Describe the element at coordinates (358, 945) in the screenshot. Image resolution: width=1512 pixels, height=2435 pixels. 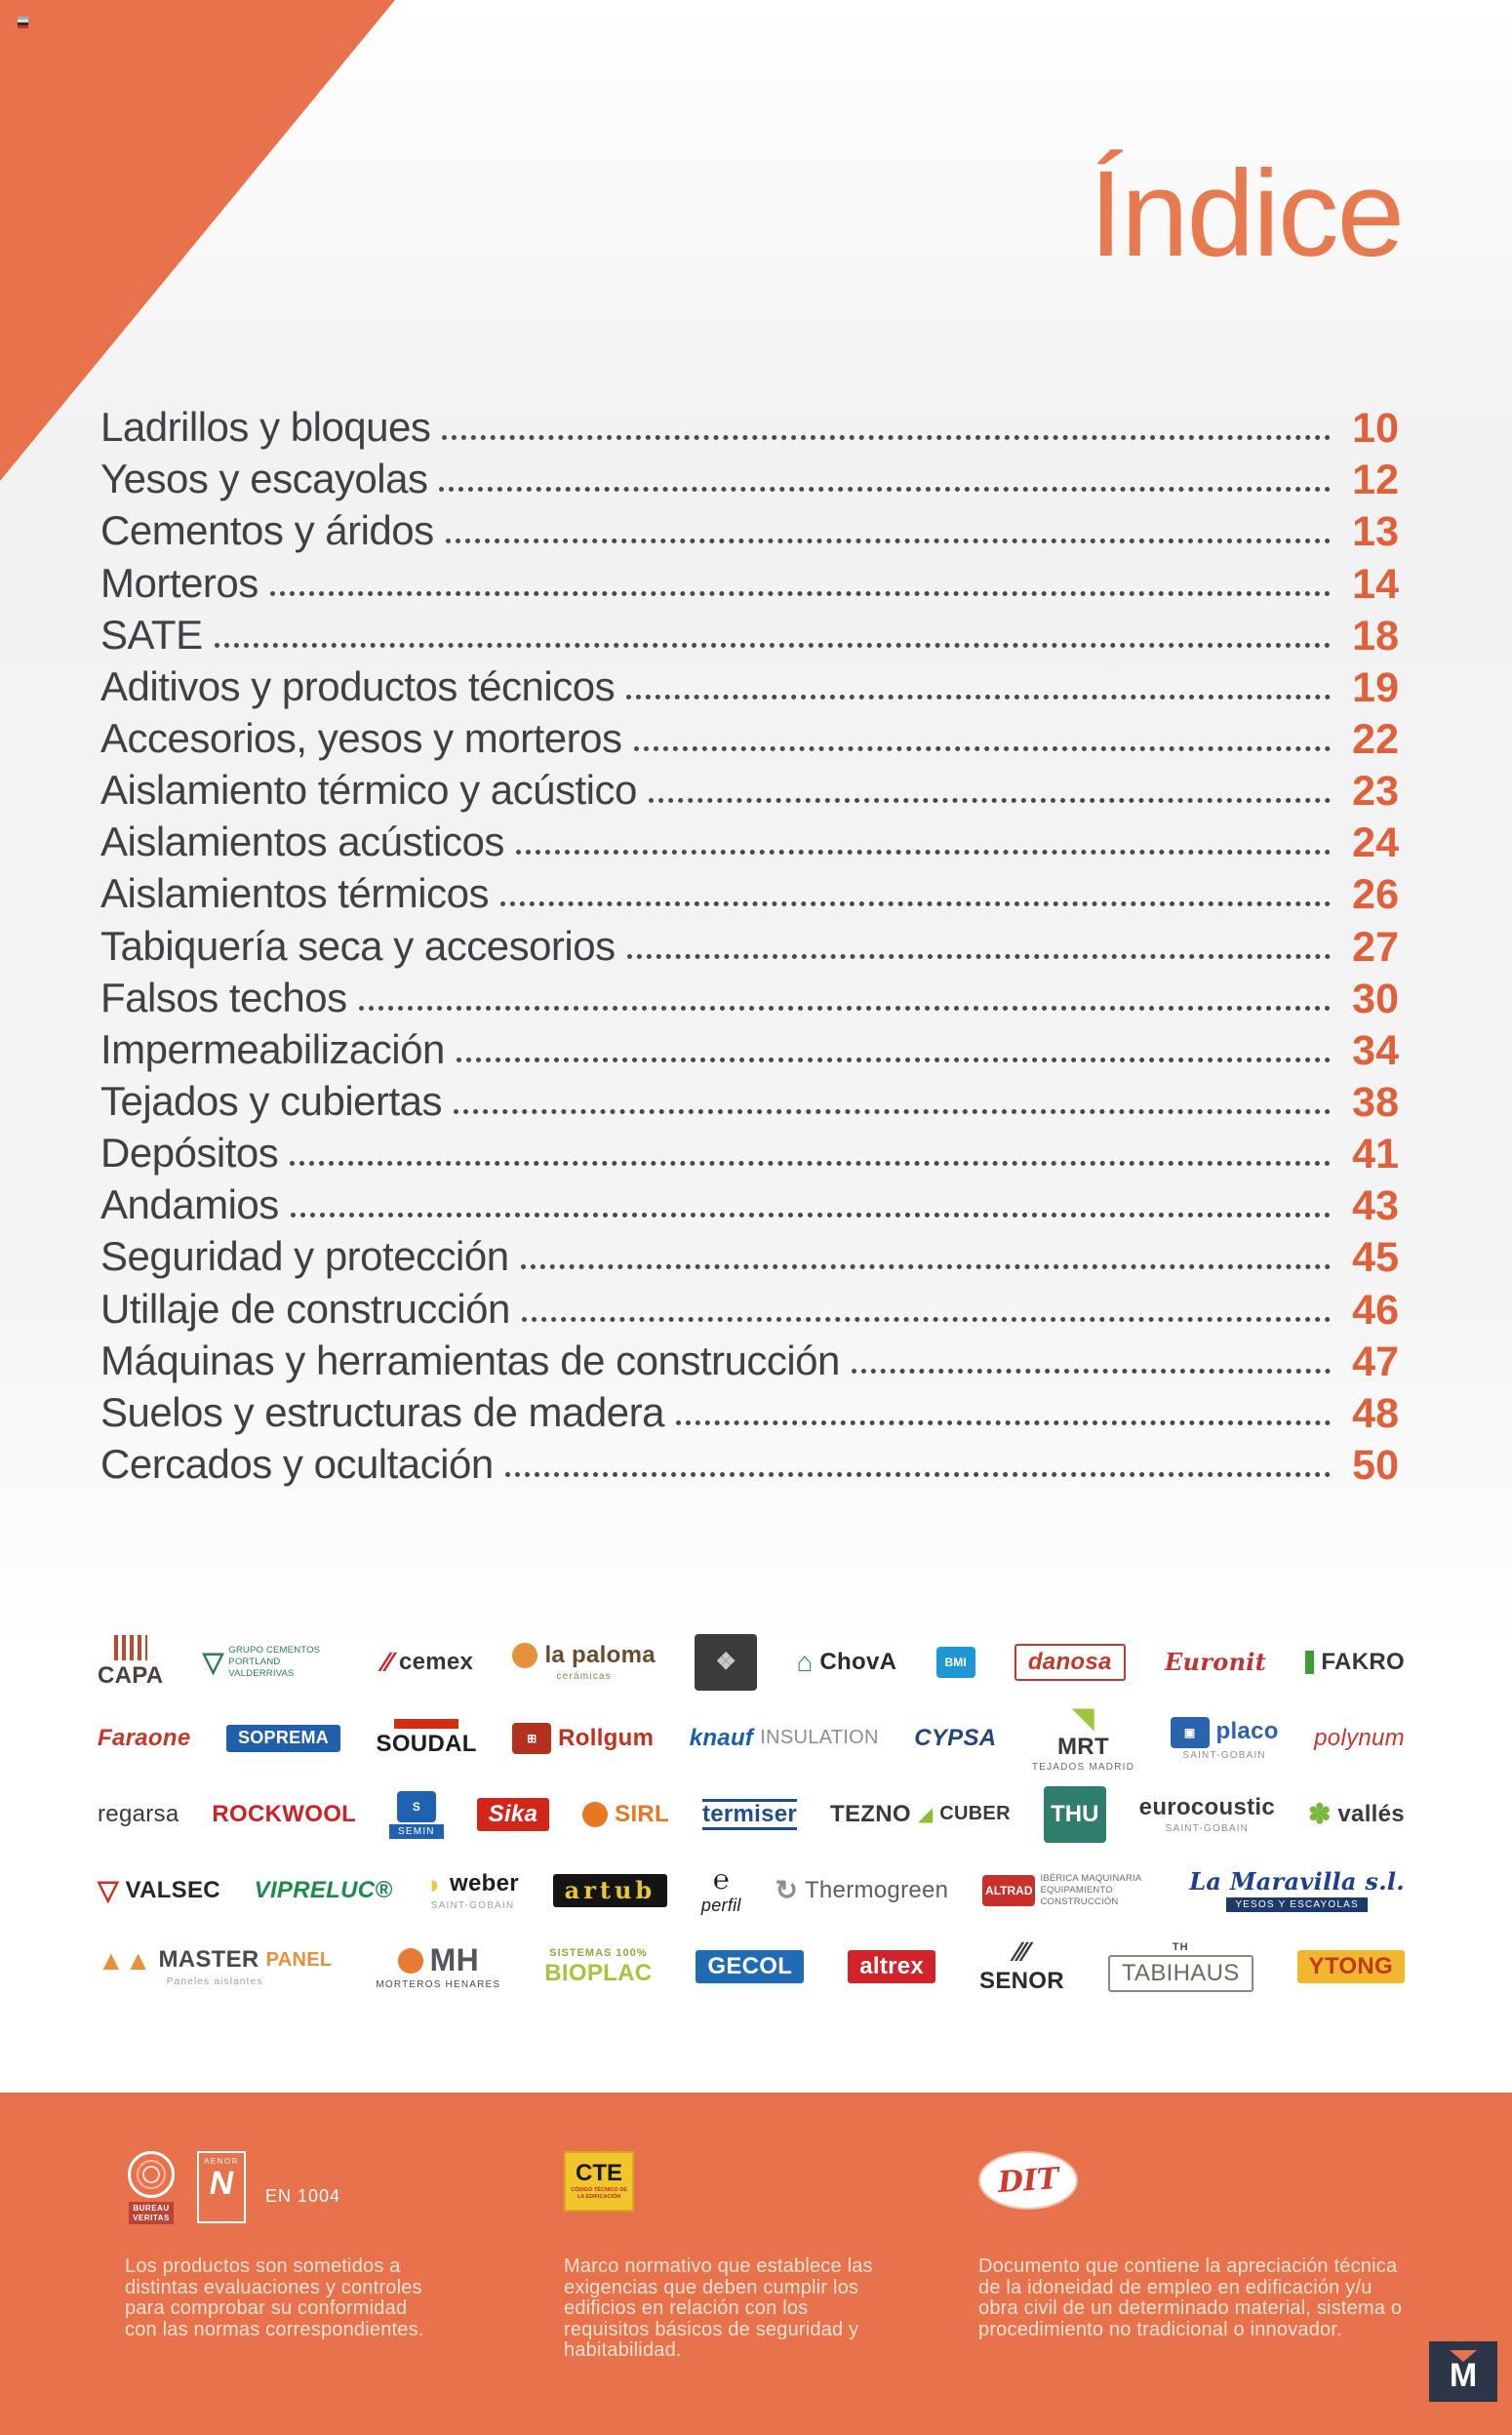
I see `toc-entry-label: Tabiquería seca y accesorios` at that location.